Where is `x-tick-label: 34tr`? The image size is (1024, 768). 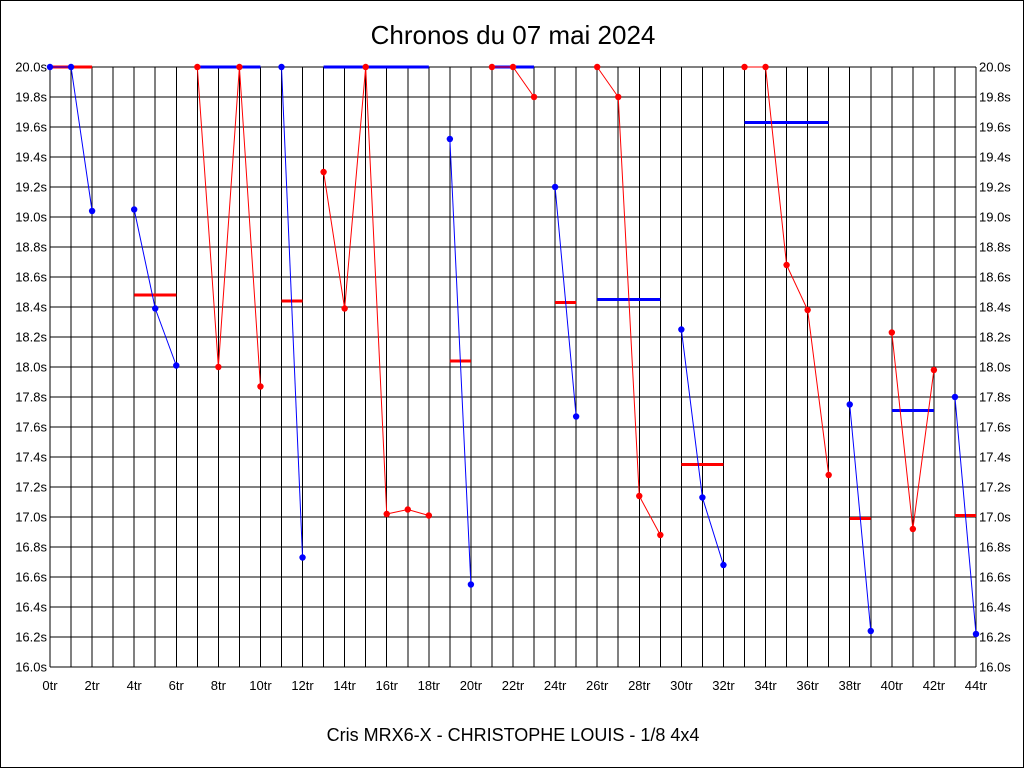
x-tick-label: 34tr is located at coordinates (765, 685).